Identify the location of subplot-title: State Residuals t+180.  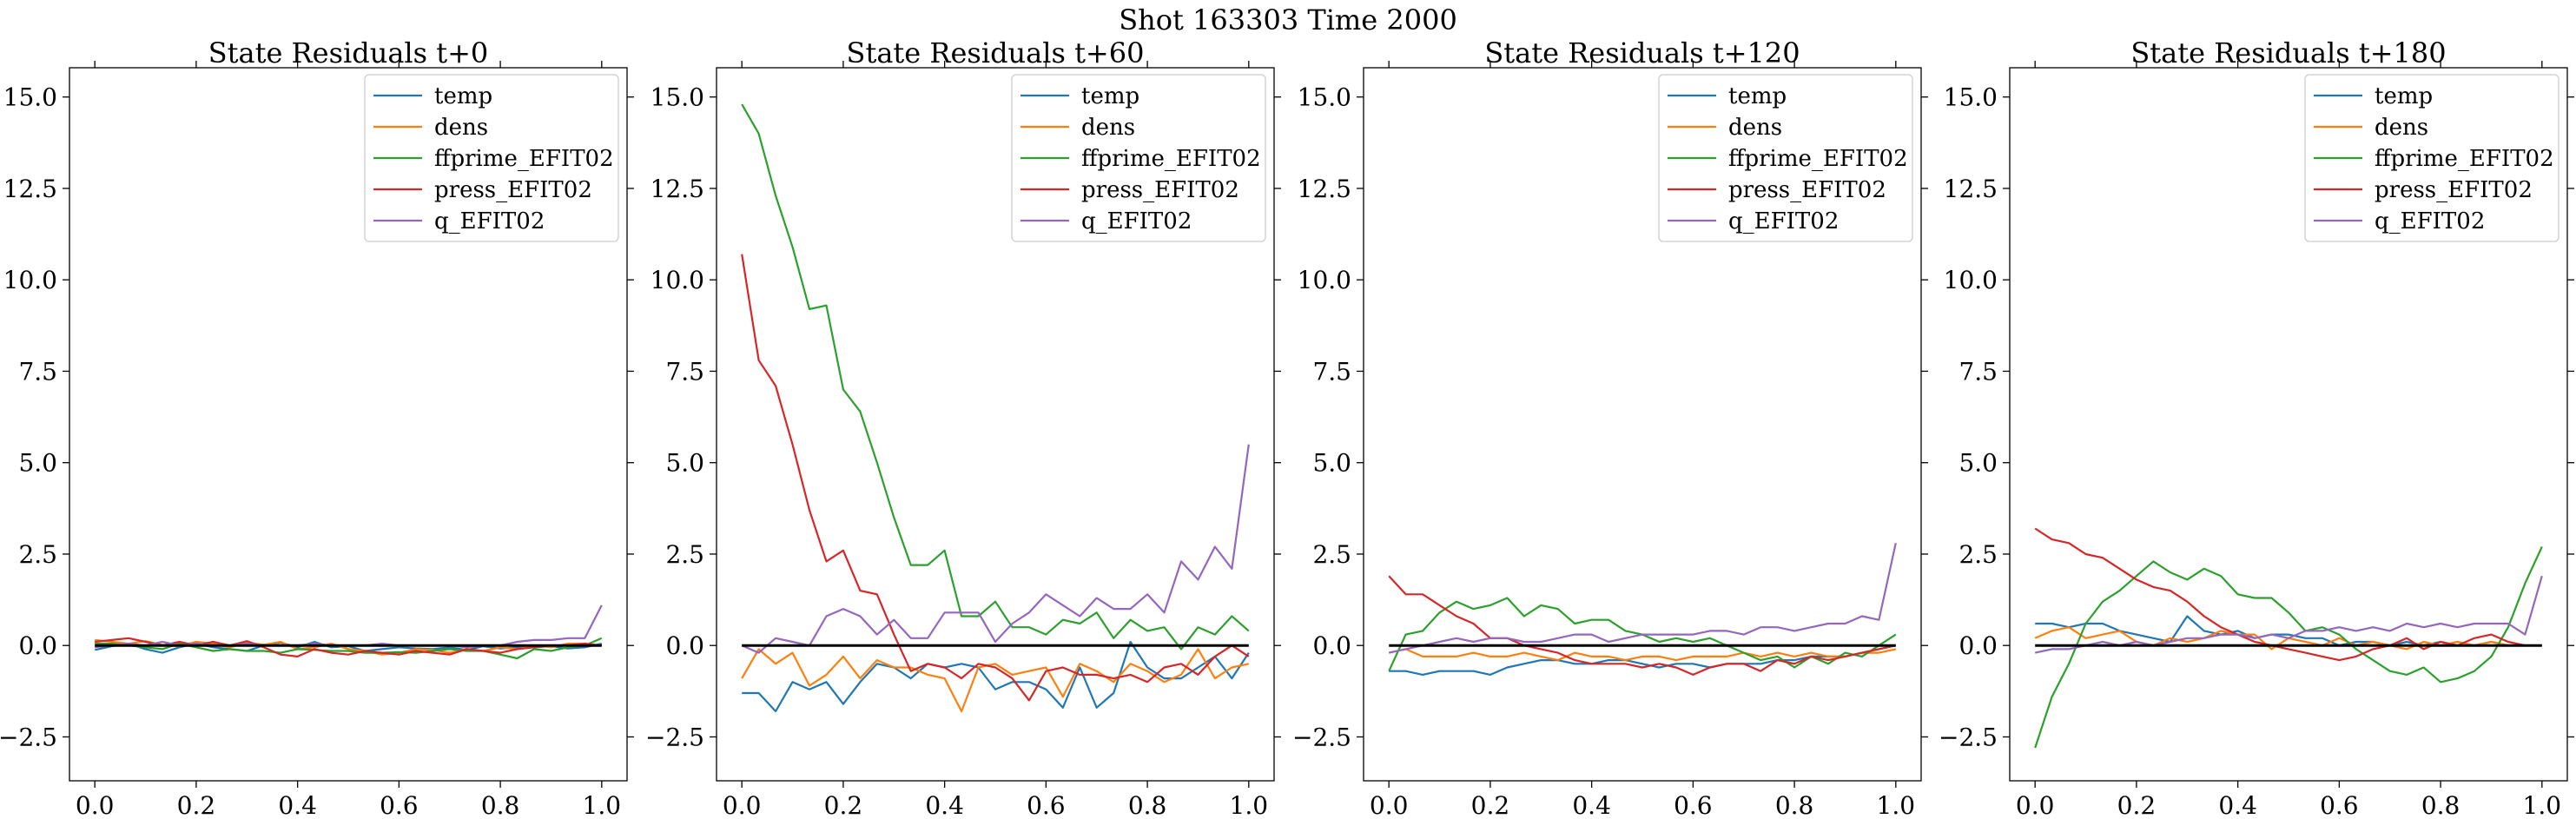
(2288, 52).